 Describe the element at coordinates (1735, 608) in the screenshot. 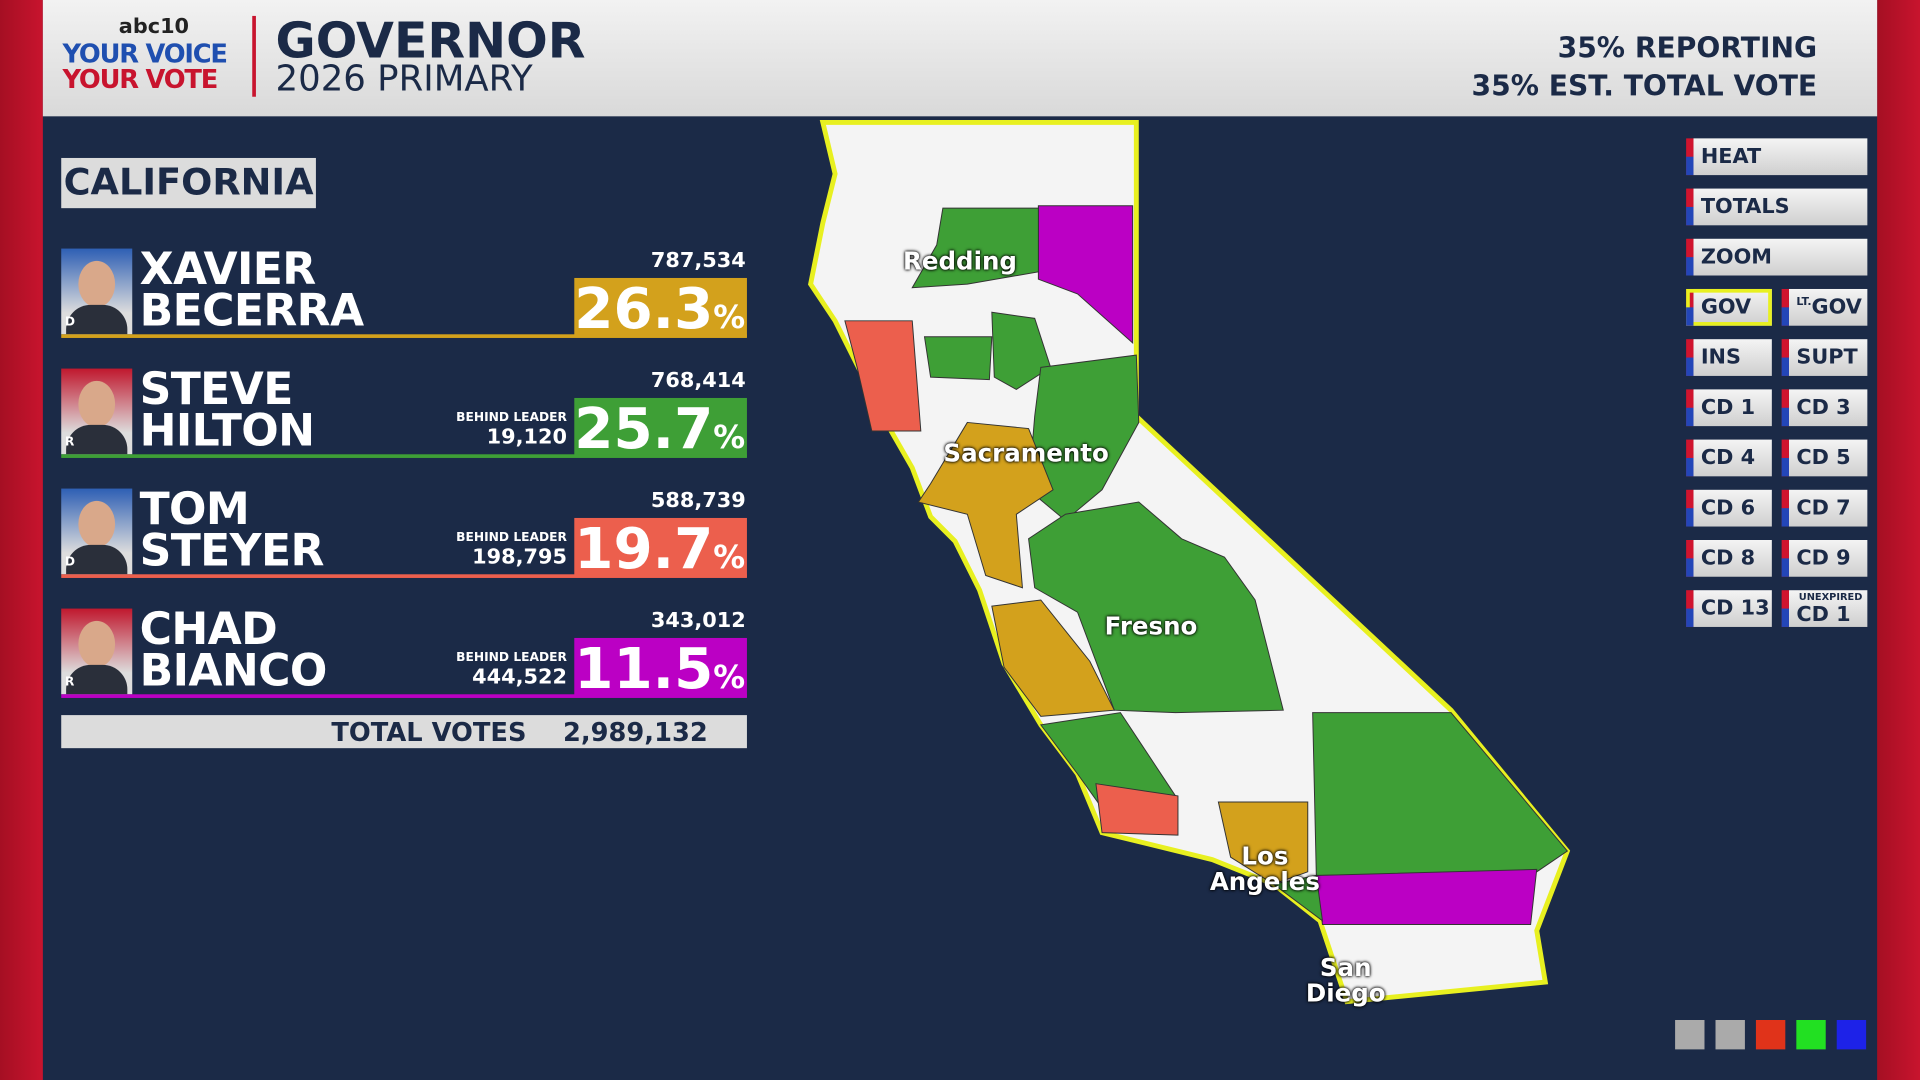

I see `button-label: CD 13` at that location.